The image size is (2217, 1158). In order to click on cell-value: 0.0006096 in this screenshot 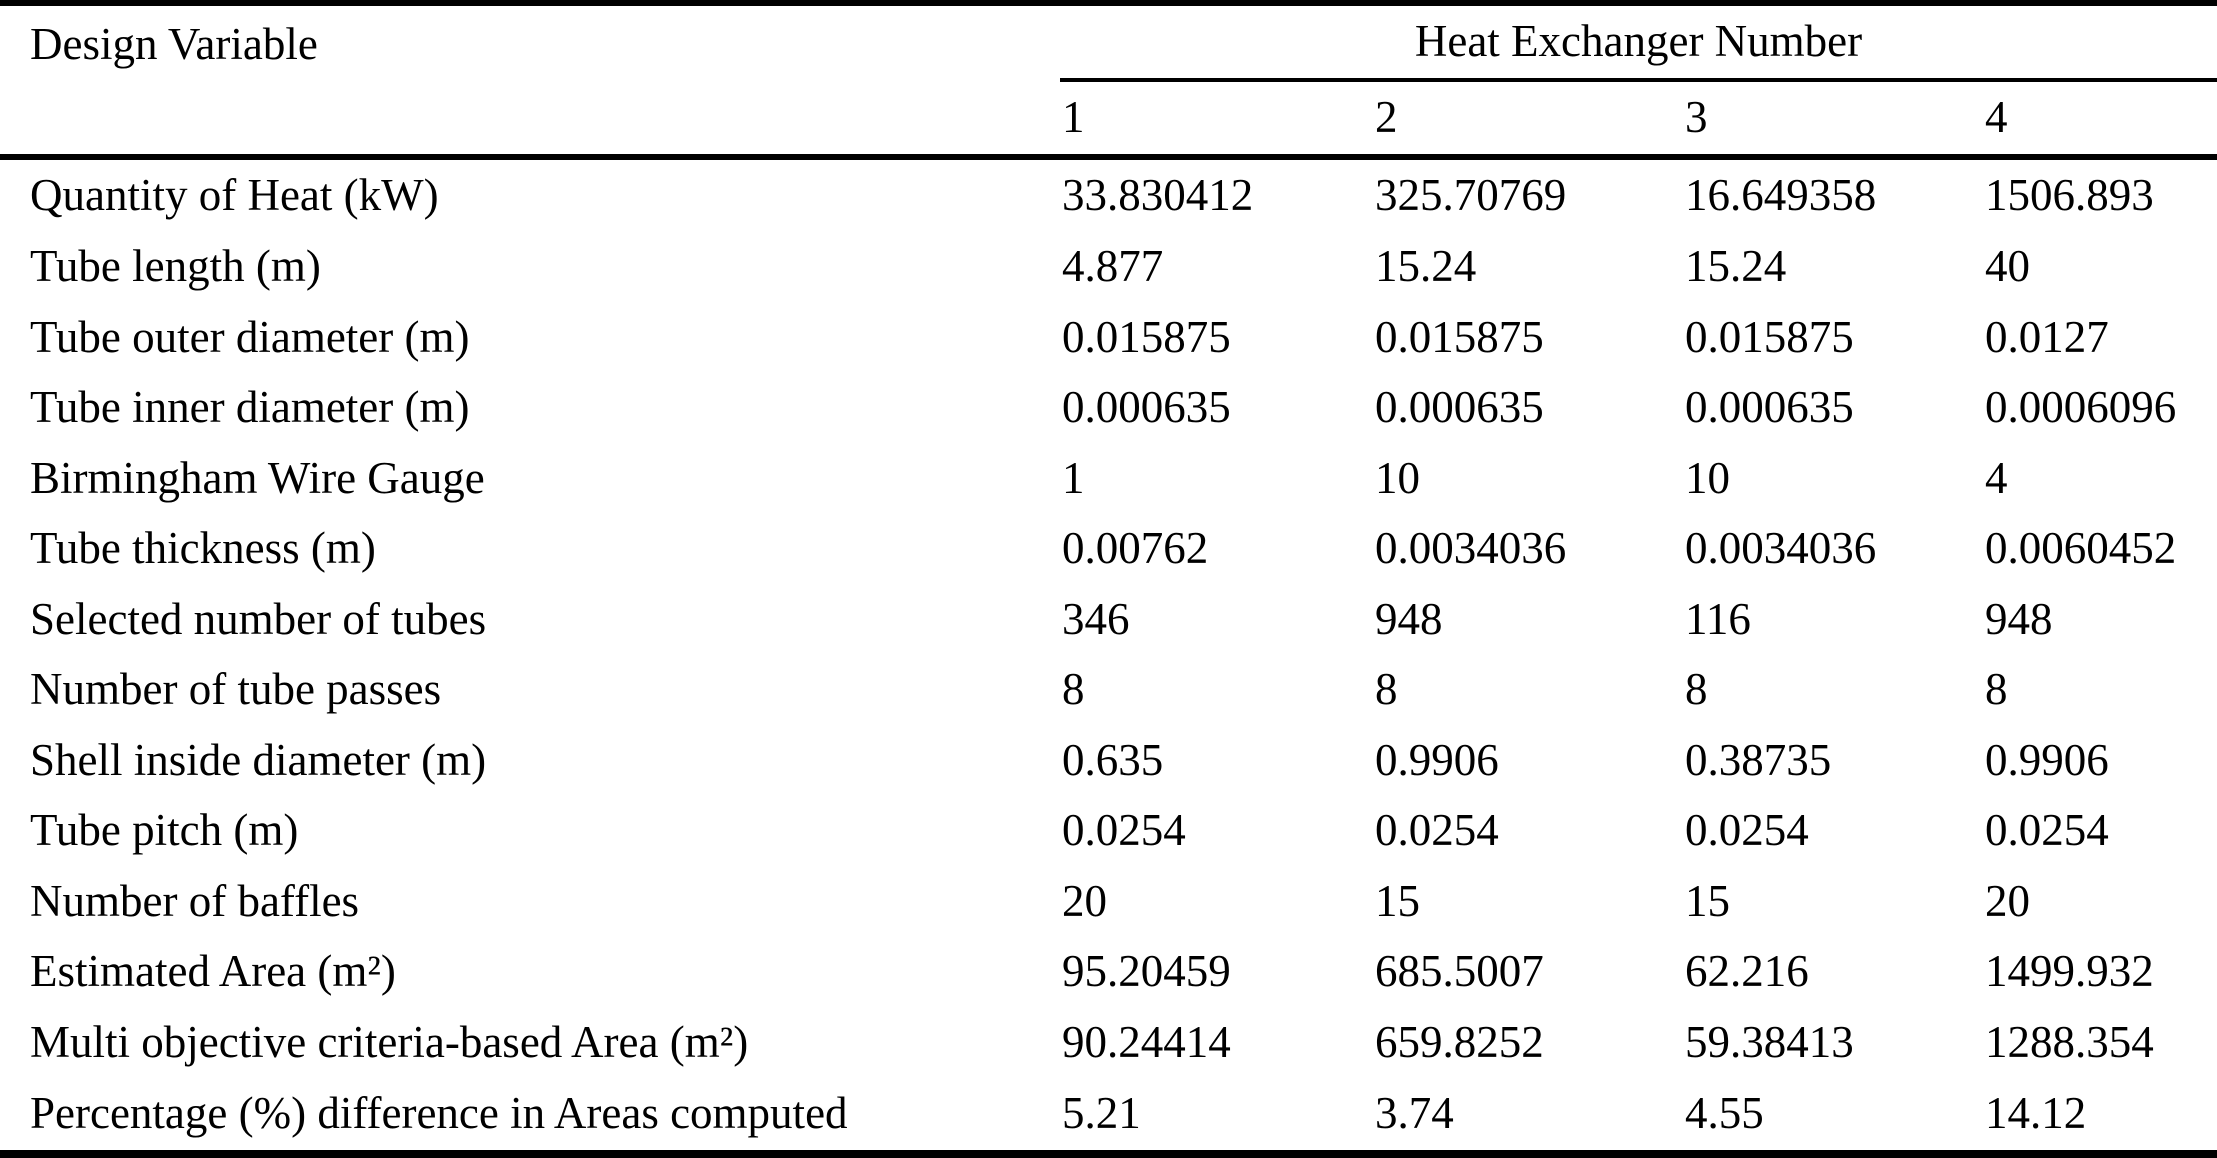, I will do `click(2081, 407)`.